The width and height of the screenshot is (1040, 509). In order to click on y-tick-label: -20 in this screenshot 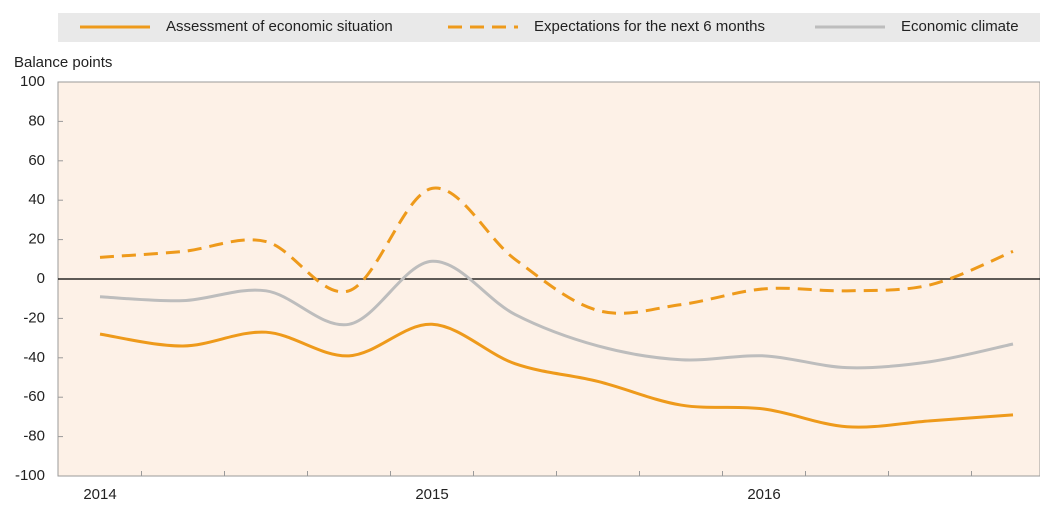, I will do `click(34, 317)`.